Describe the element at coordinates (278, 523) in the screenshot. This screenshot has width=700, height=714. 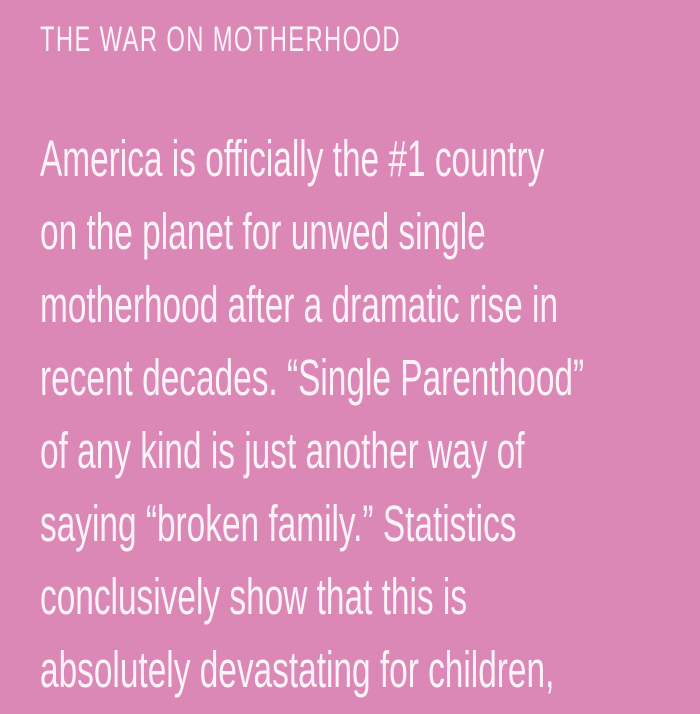
I see `text-line: saying “broken family.” Statistics` at that location.